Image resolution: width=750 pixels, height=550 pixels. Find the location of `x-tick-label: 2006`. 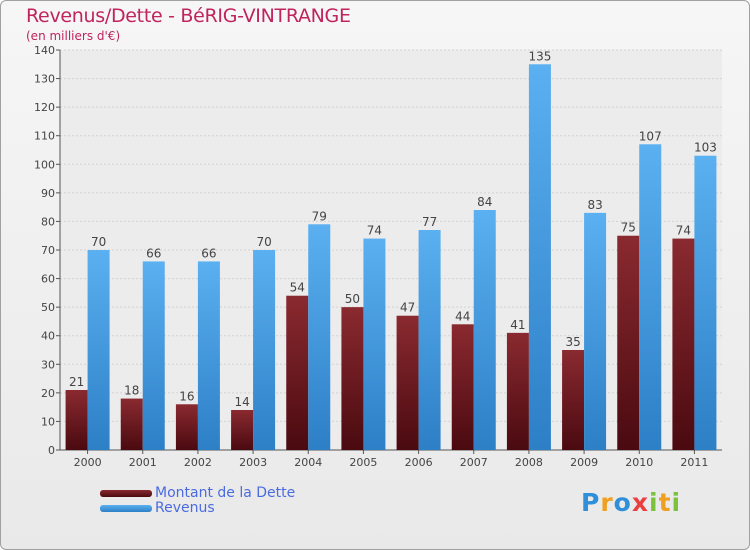

x-tick-label: 2006 is located at coordinates (419, 462).